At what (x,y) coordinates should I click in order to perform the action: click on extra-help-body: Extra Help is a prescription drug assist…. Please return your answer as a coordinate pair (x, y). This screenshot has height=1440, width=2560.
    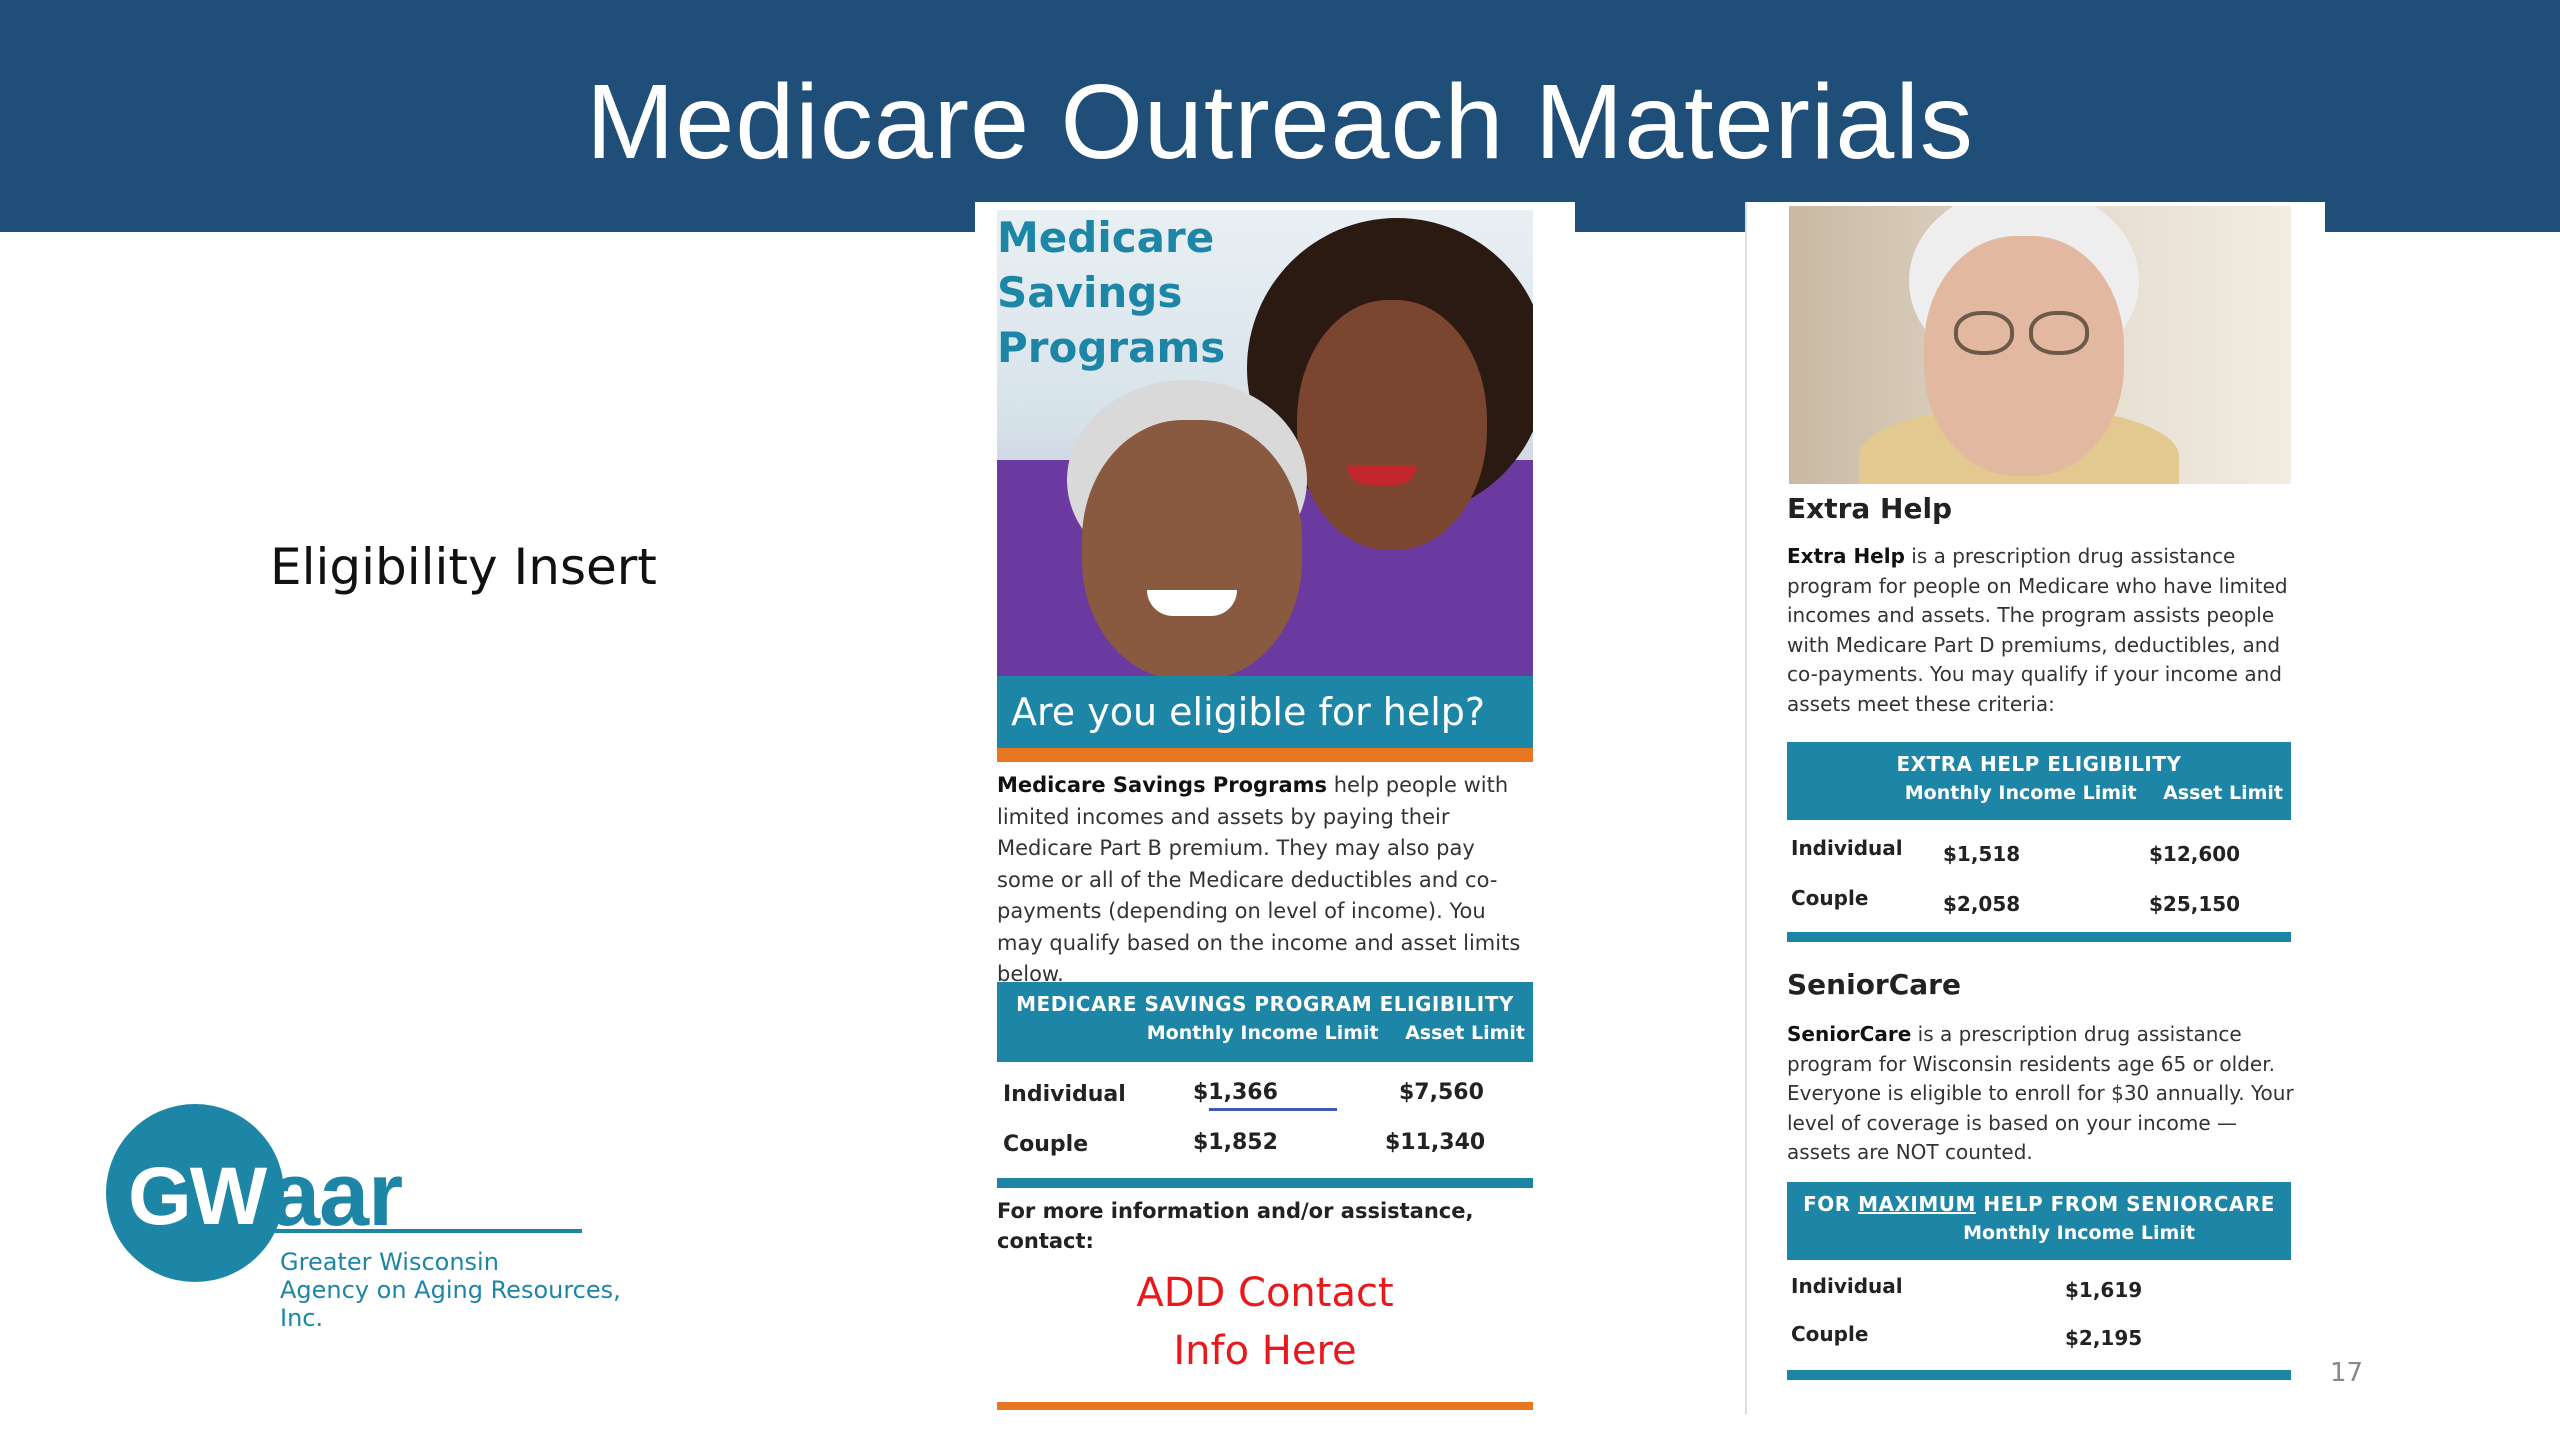
    Looking at the image, I should click on (2042, 630).